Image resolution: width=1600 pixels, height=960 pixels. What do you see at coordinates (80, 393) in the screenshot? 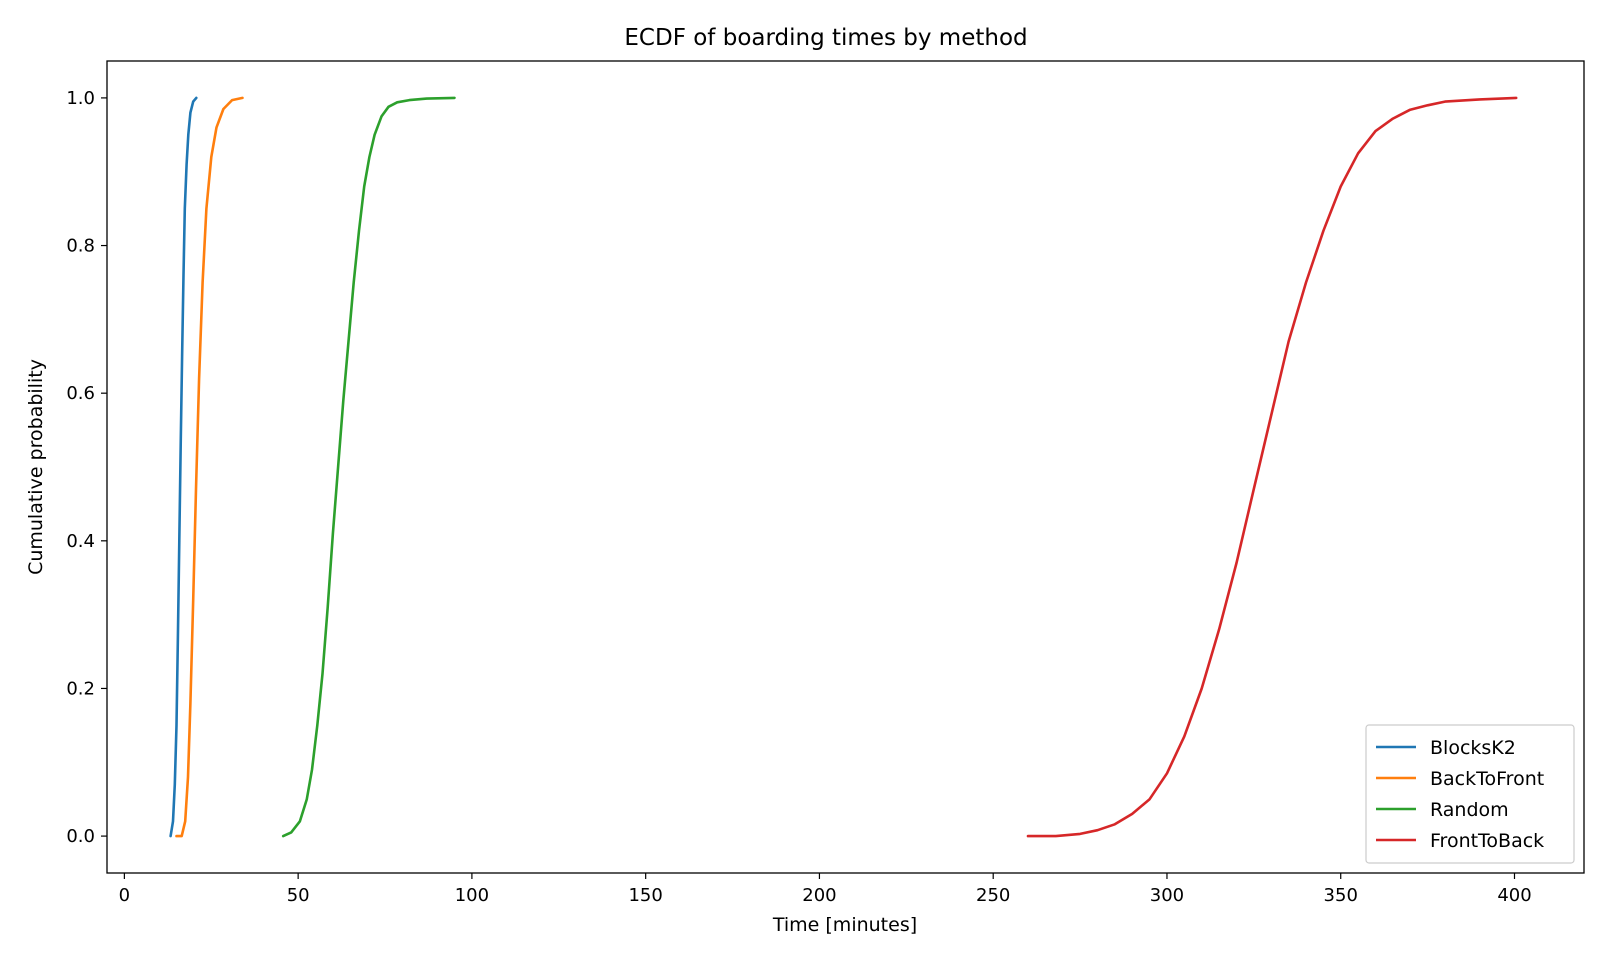
I see `y-tick-label: 0.6` at bounding box center [80, 393].